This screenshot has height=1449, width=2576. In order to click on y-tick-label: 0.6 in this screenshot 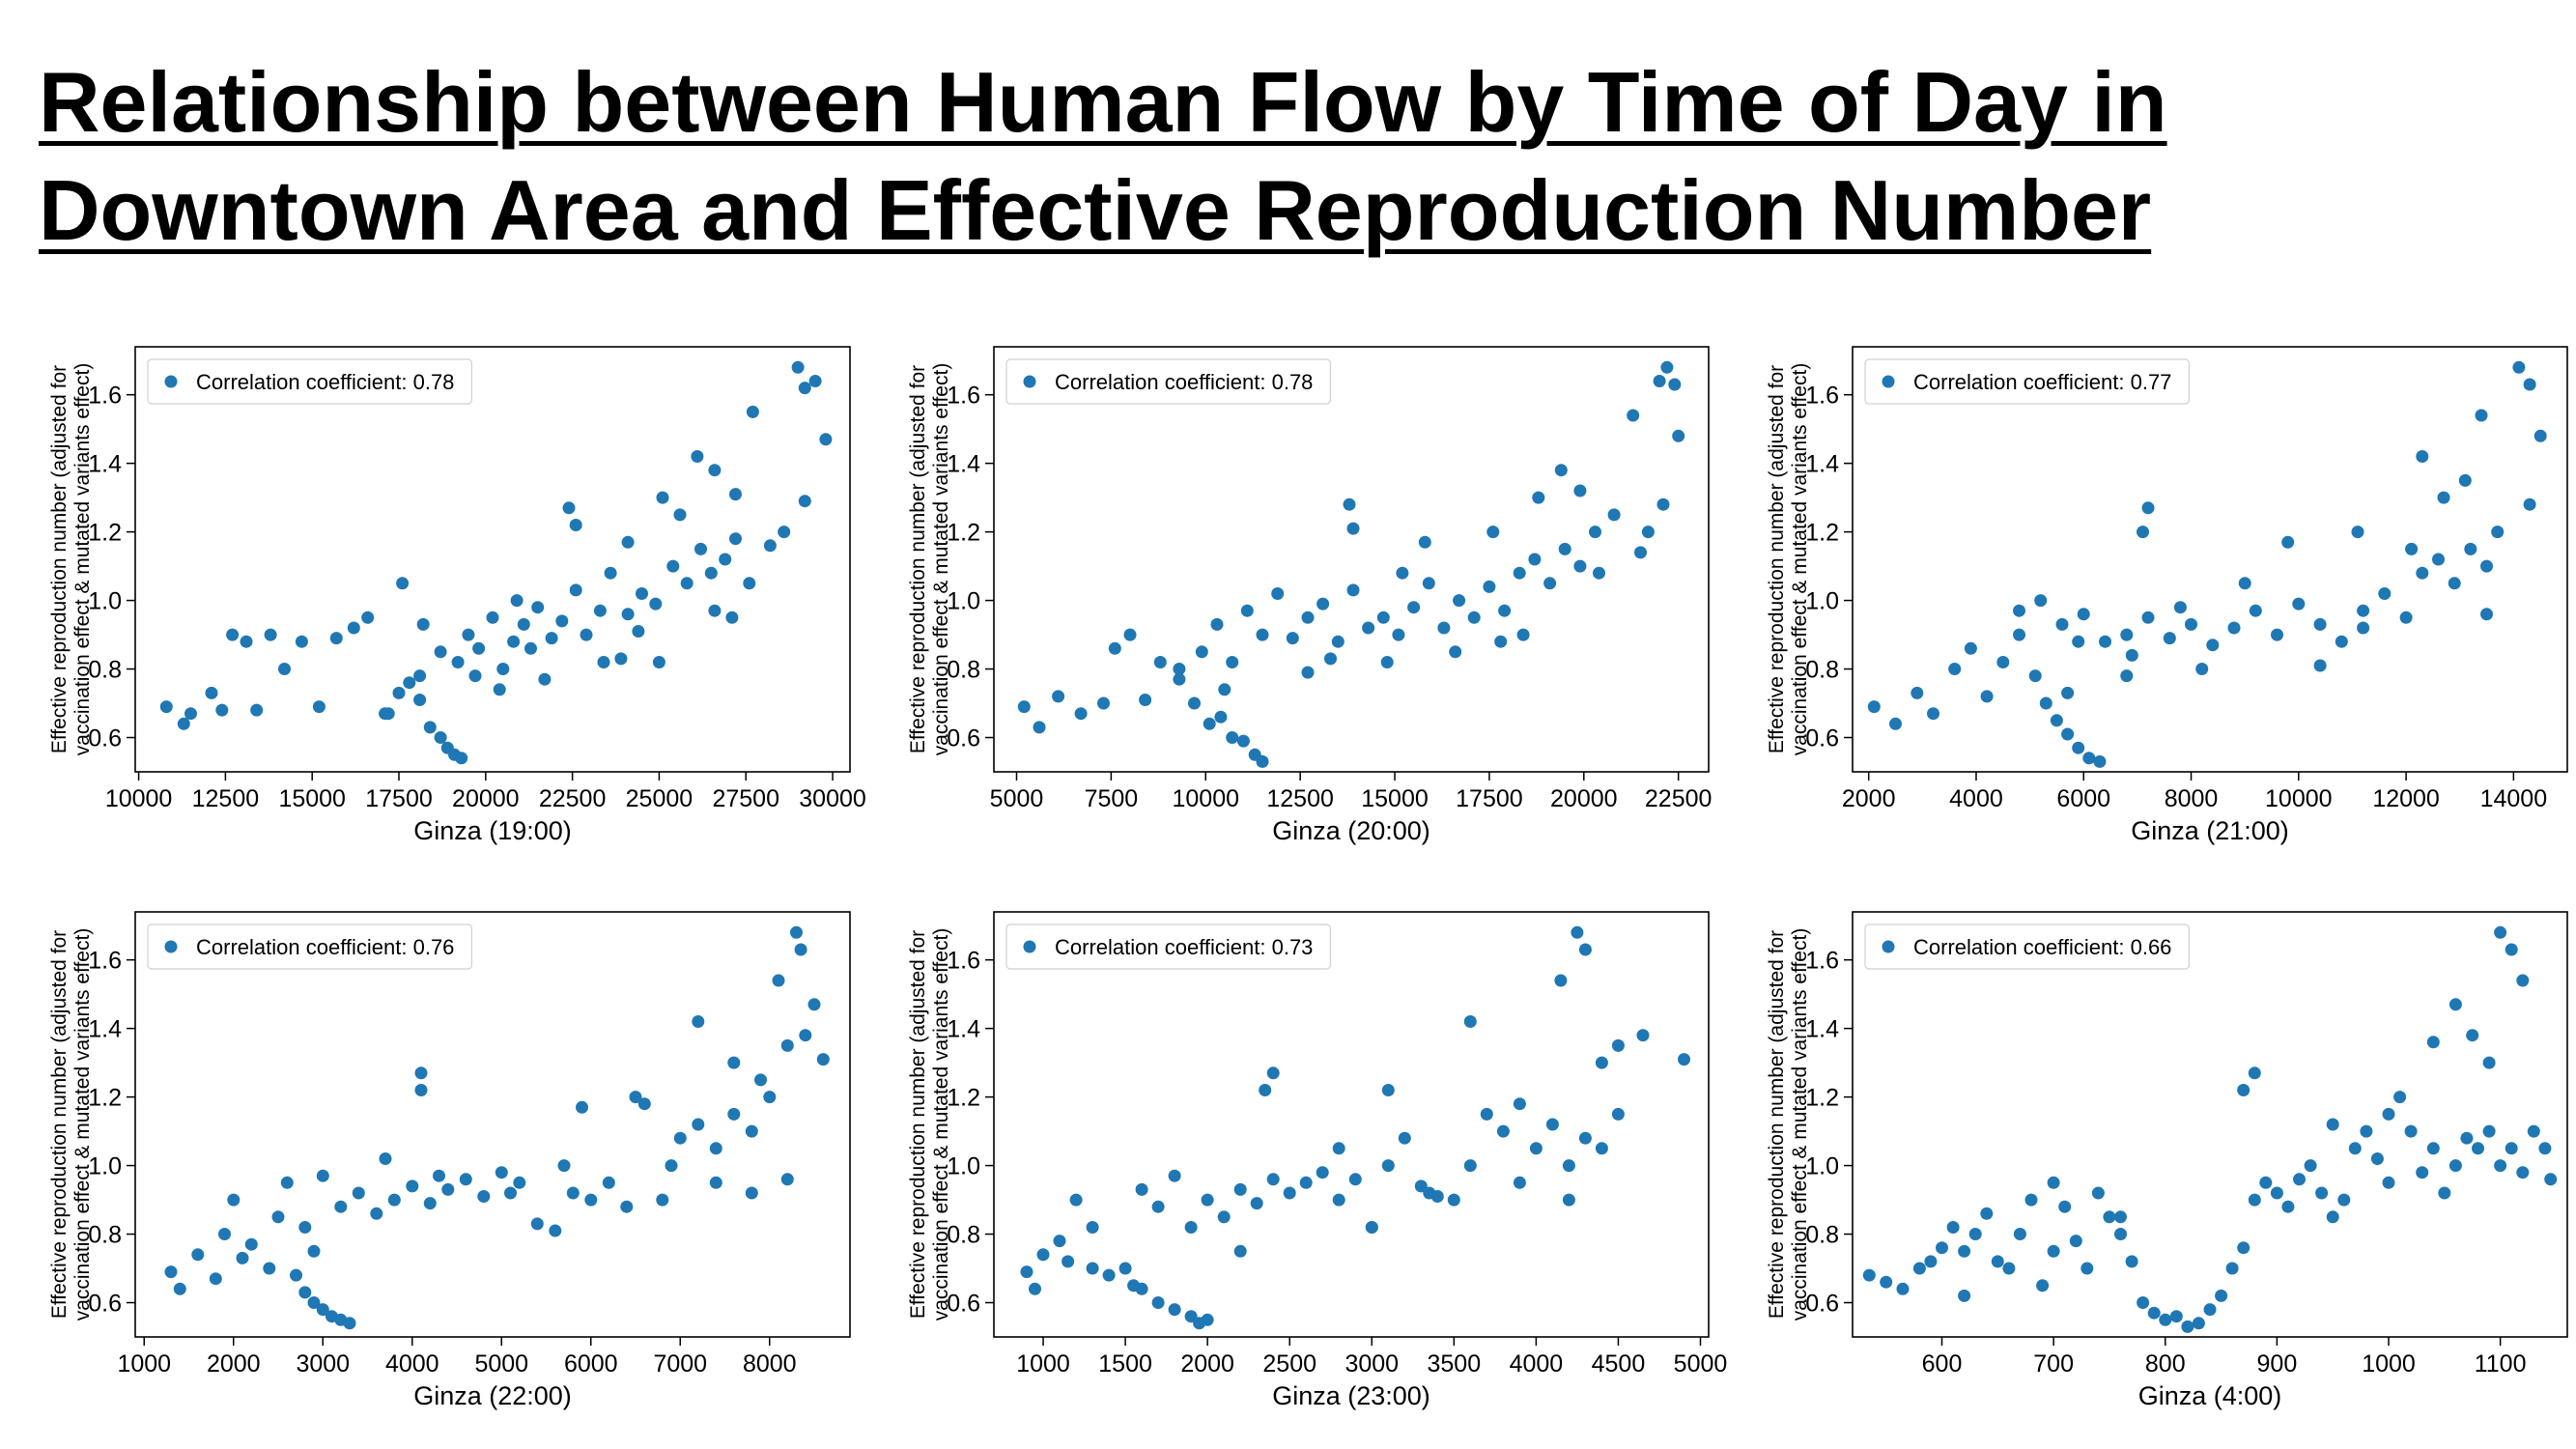, I will do `click(1822, 739)`.